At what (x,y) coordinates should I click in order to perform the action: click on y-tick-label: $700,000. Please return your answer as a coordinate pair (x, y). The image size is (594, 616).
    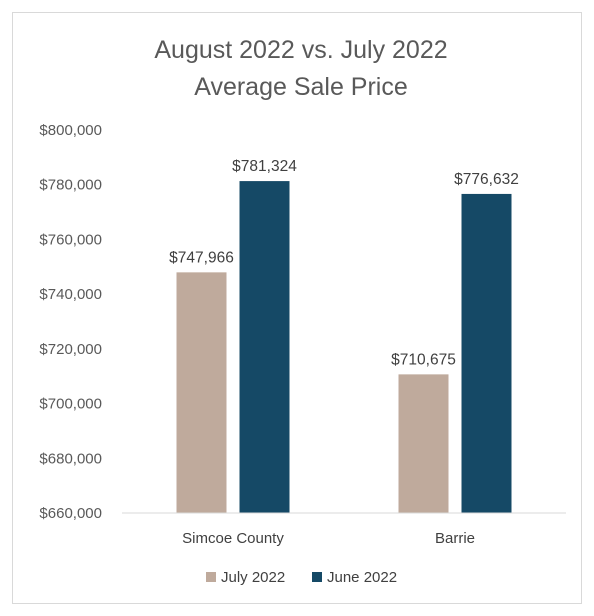
    Looking at the image, I should click on (70, 404).